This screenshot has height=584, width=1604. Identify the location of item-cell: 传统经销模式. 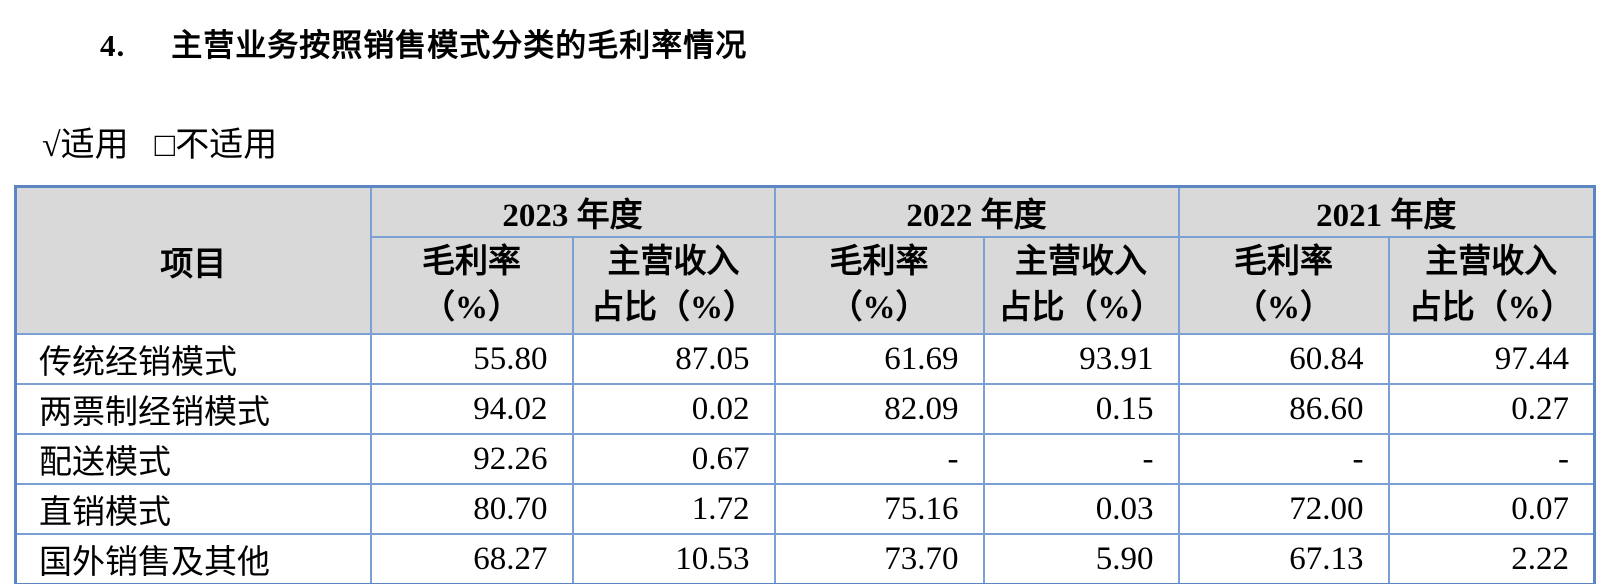
(193, 359).